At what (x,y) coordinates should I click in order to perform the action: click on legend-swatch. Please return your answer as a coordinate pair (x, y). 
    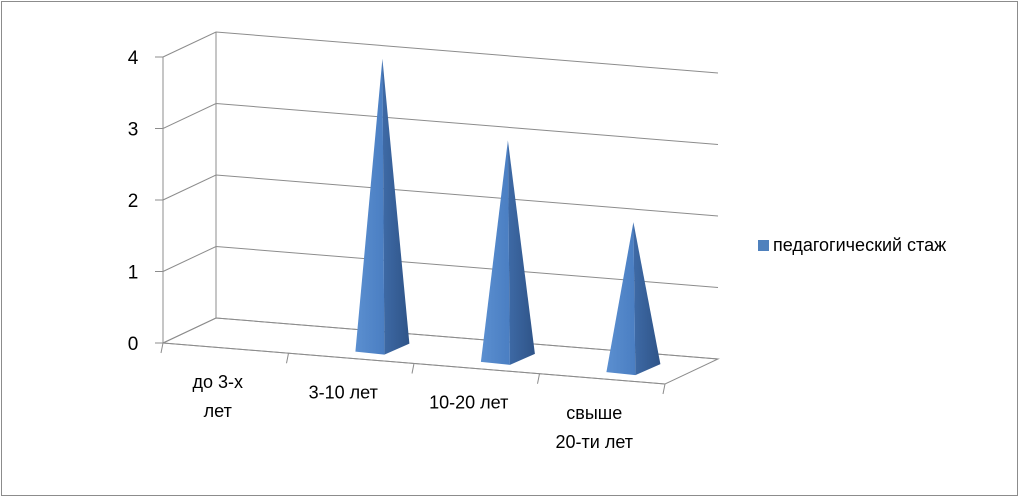
    Looking at the image, I should click on (763, 245).